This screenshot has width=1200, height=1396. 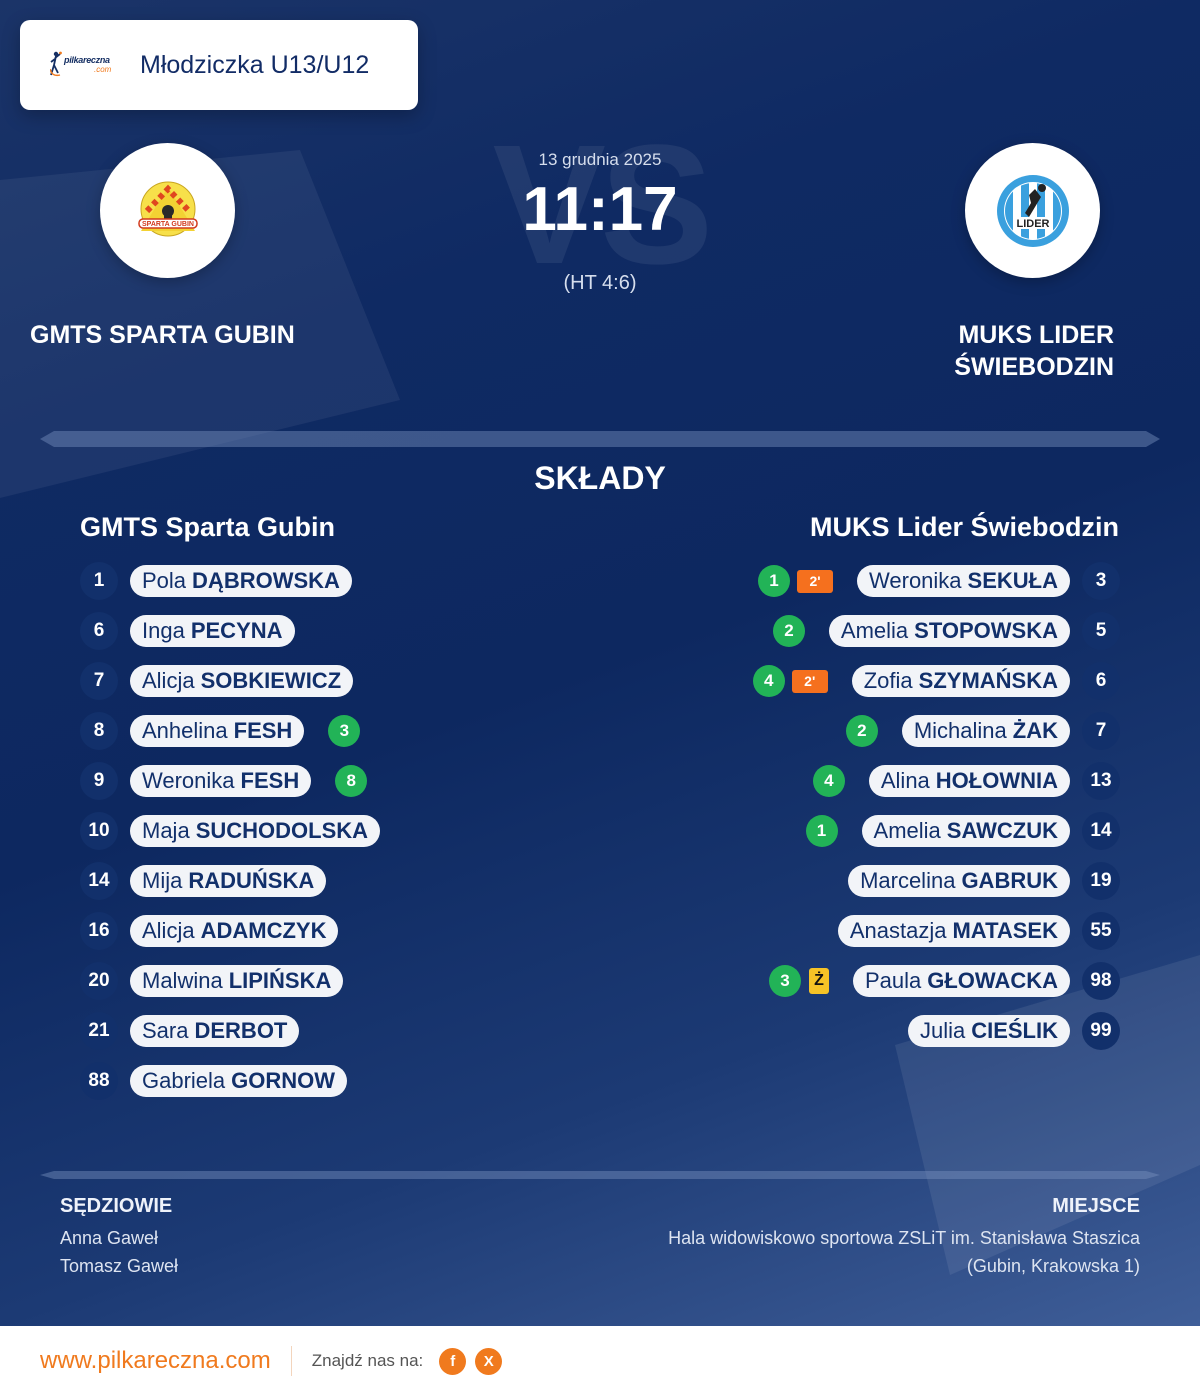 I want to click on player-last-name: SOBKIEWICZ, so click(x=271, y=680).